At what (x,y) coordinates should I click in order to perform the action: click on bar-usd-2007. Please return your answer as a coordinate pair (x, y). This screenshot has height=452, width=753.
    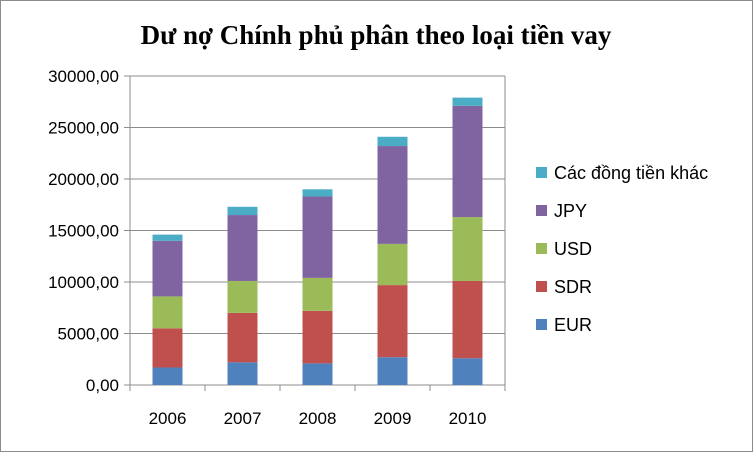
    Looking at the image, I should click on (242, 296).